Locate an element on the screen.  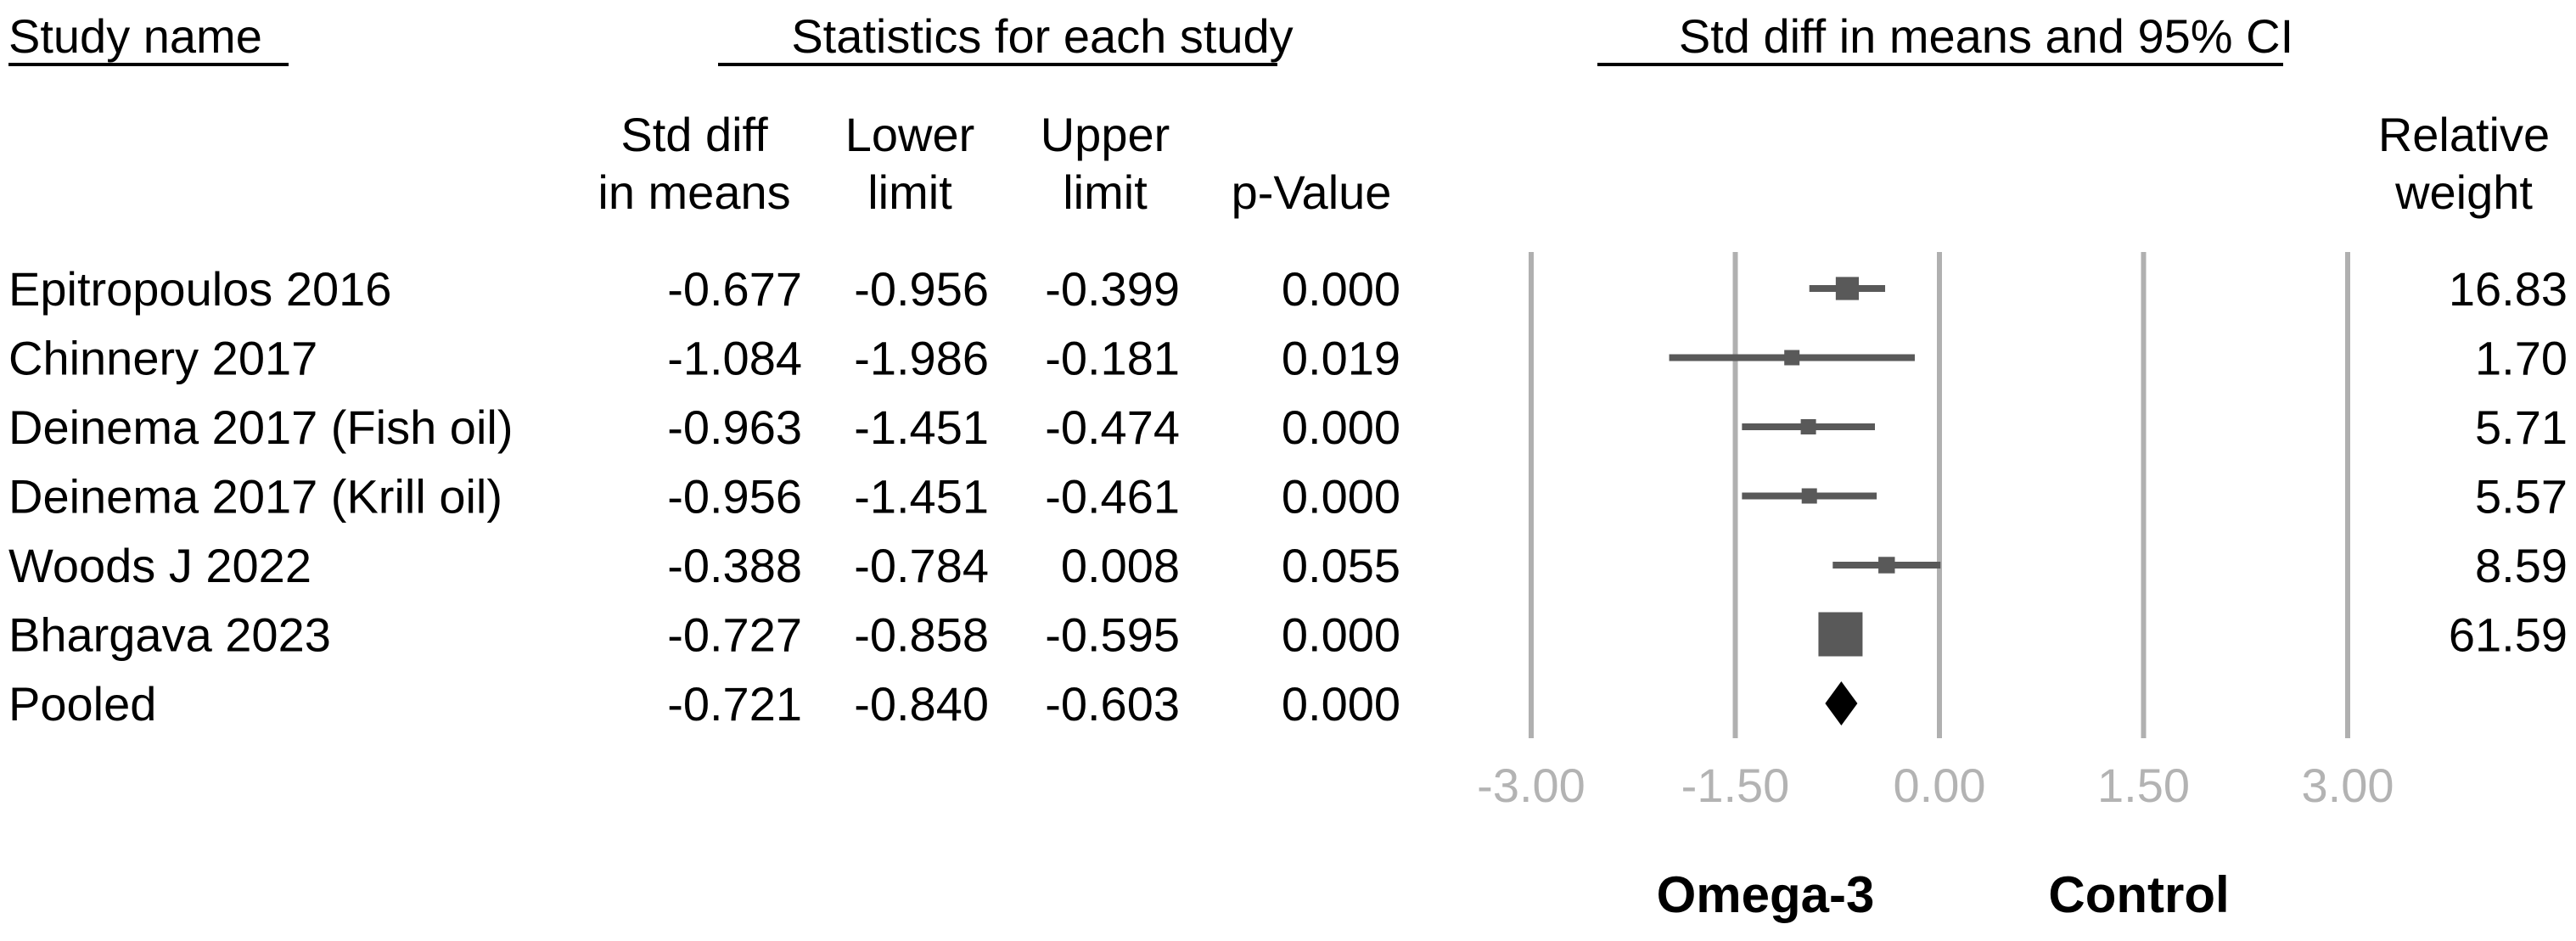
header-ci-plot: Std diff in means and 95% CI is located at coordinates (1986, 36).